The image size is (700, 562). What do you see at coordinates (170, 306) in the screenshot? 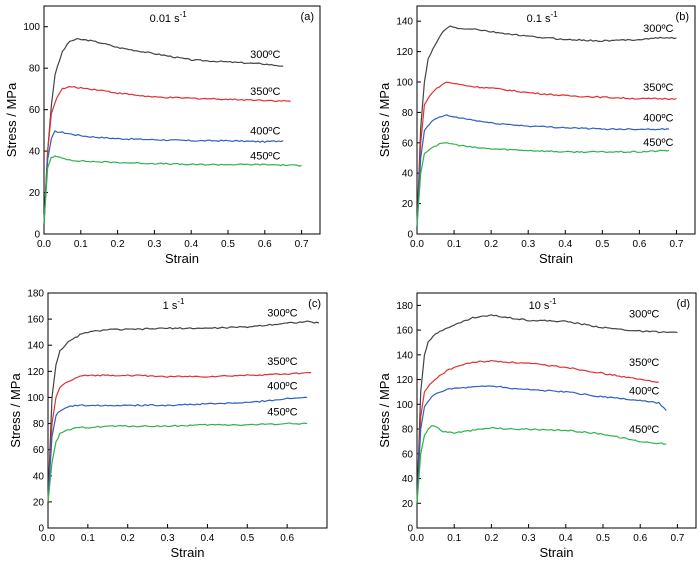
I see `strain-rate-value: 1 s` at bounding box center [170, 306].